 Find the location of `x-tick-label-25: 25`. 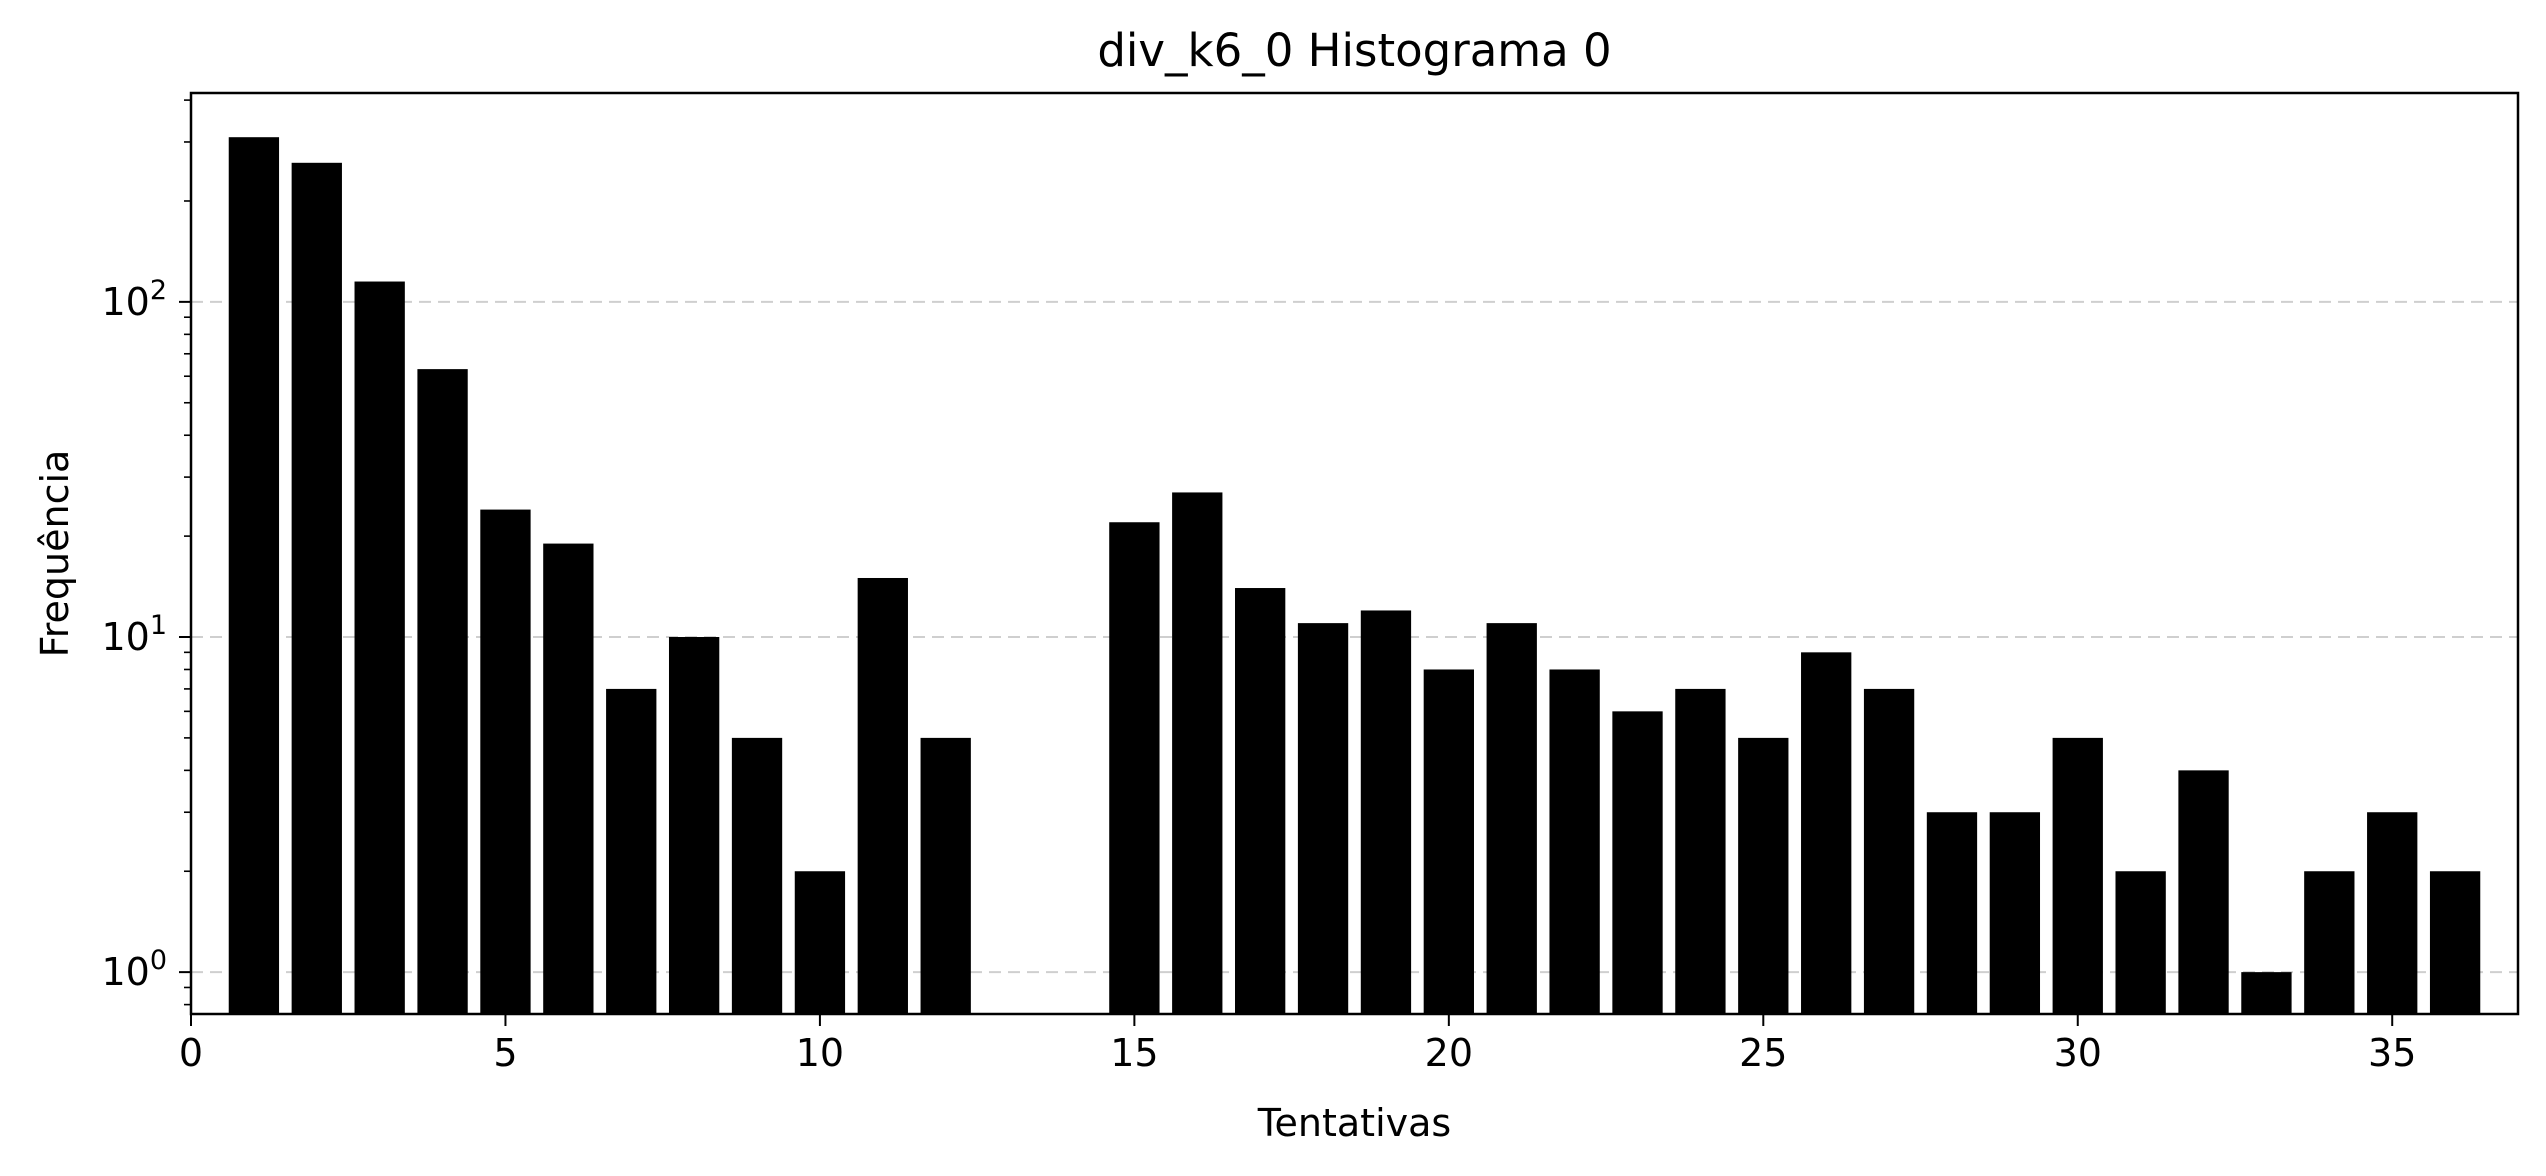

x-tick-label-25: 25 is located at coordinates (1763, 1053).